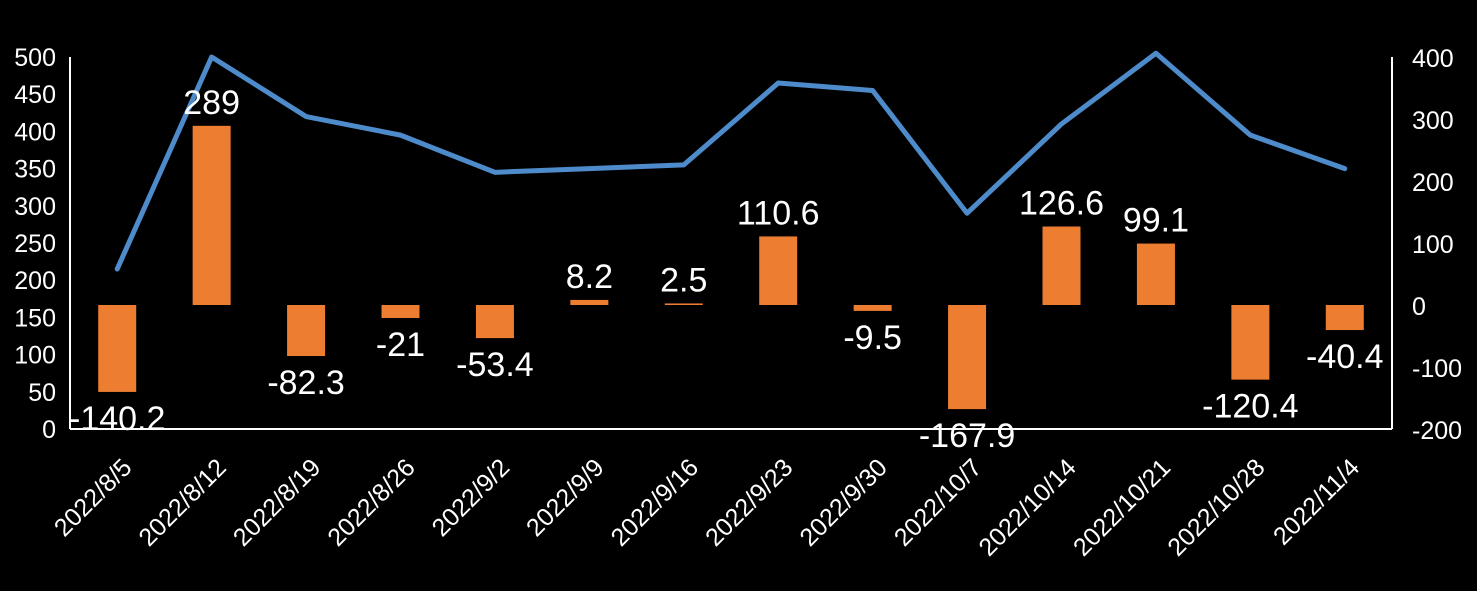 Image resolution: width=1477 pixels, height=591 pixels. What do you see at coordinates (471, 497) in the screenshot?
I see `x-axis-category-label: 2022/9/2` at bounding box center [471, 497].